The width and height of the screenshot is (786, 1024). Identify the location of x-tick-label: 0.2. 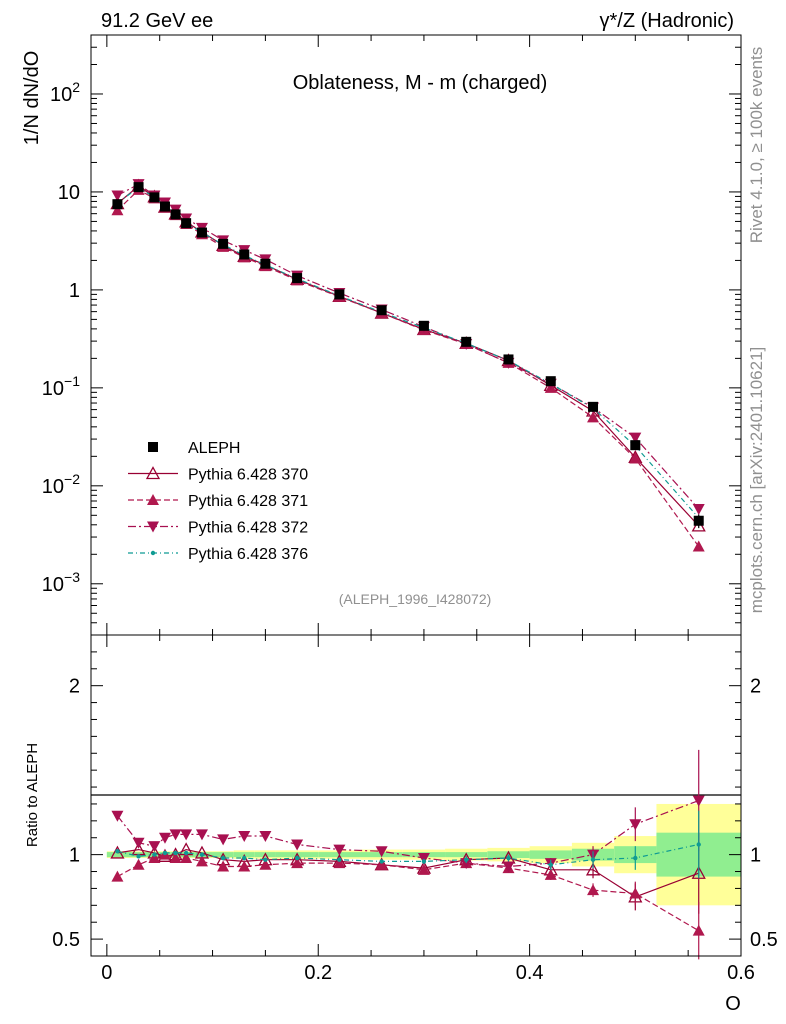
(318, 973).